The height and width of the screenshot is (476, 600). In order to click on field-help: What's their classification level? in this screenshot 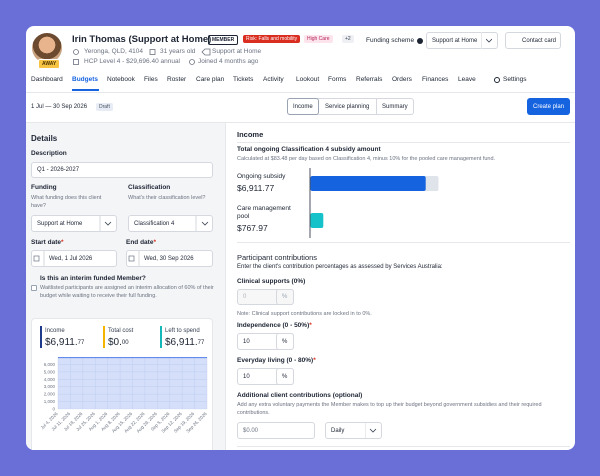, I will do `click(167, 198)`.